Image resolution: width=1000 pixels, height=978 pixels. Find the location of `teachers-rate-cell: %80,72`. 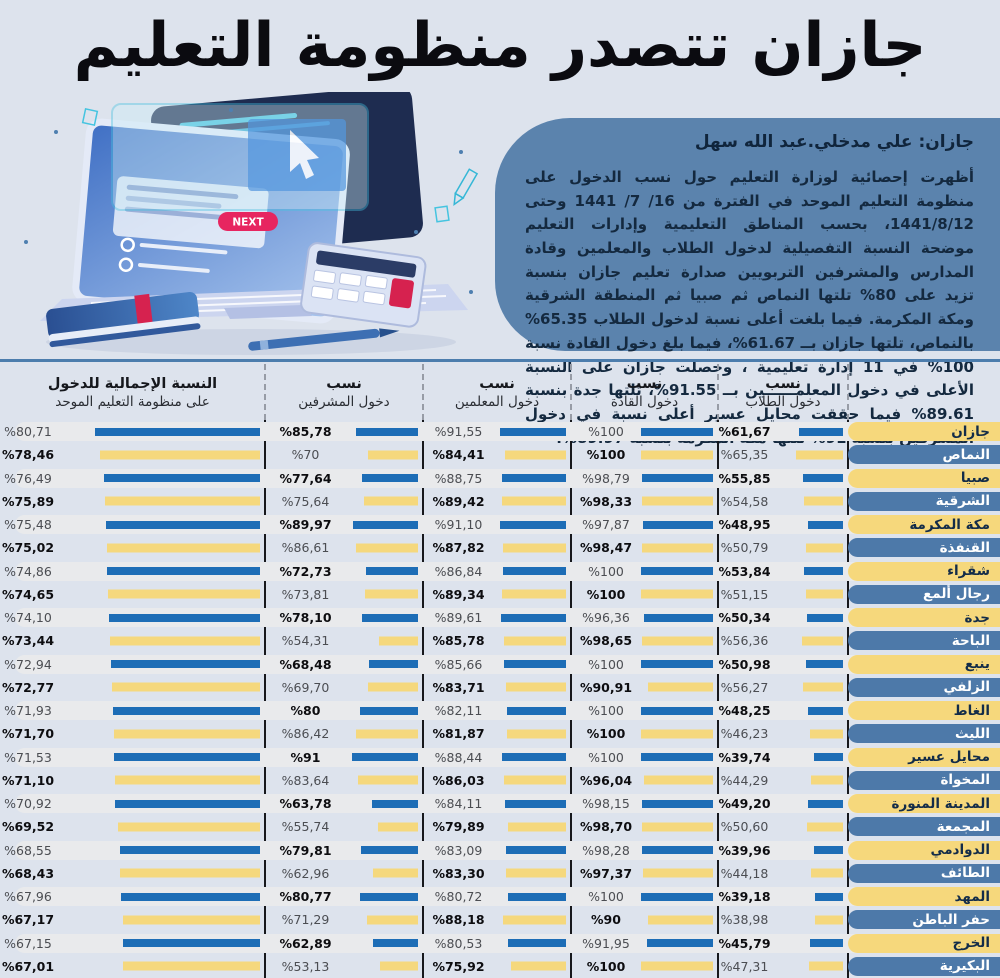

teachers-rate-cell: %80,72 is located at coordinates (497, 896).